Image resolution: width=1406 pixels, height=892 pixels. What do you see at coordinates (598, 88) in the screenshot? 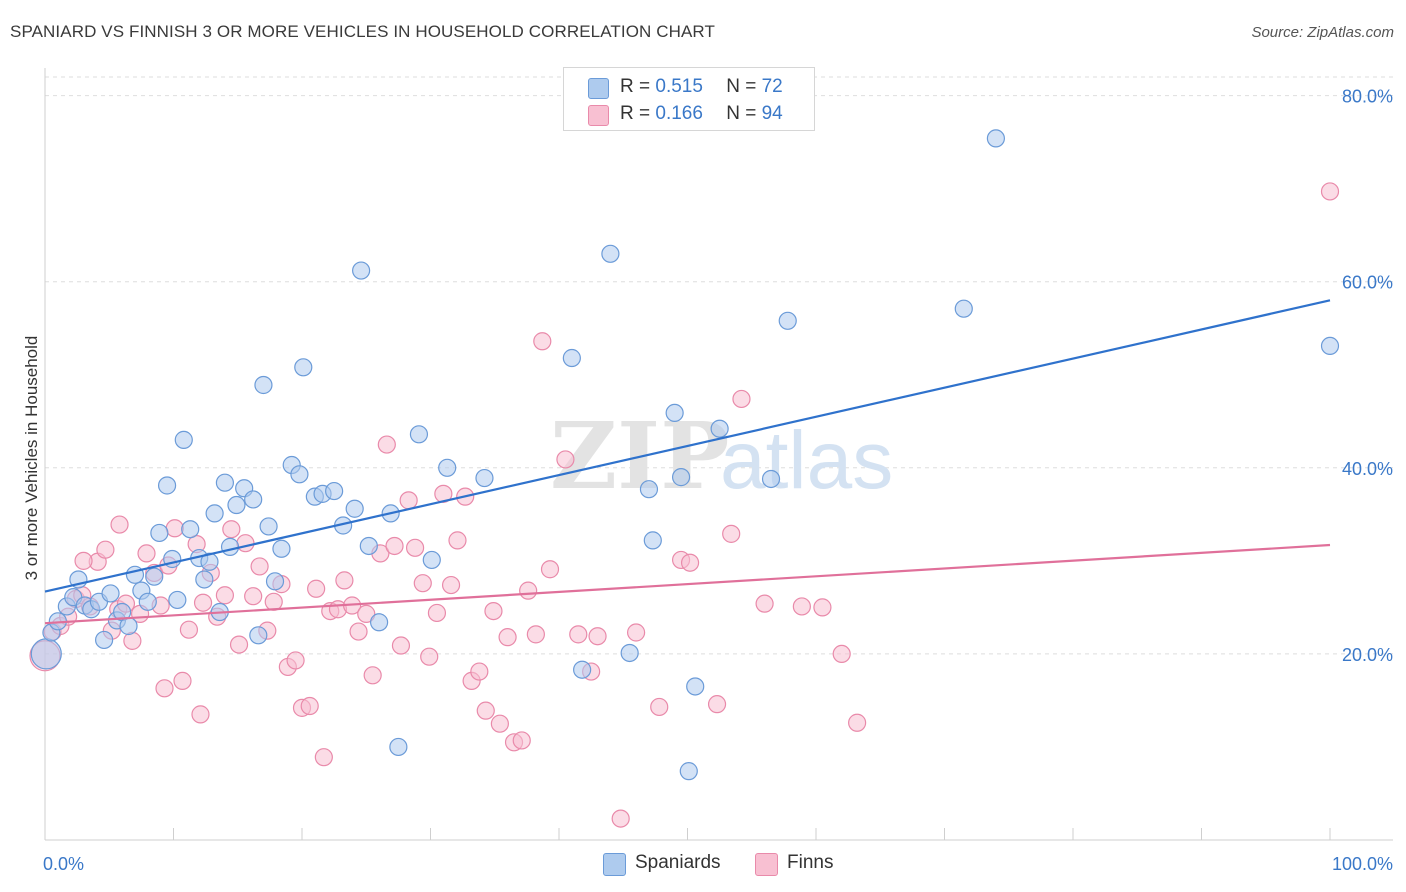
I see `legend-swatch-blue` at bounding box center [598, 88].